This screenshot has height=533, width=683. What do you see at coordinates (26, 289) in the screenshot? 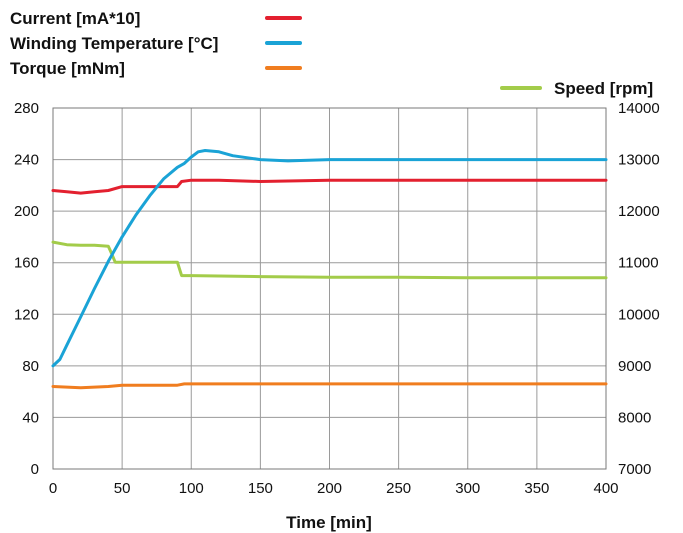
I see `left-axis-ticks: 0 40 80 120 160 200 240 280` at bounding box center [26, 289].